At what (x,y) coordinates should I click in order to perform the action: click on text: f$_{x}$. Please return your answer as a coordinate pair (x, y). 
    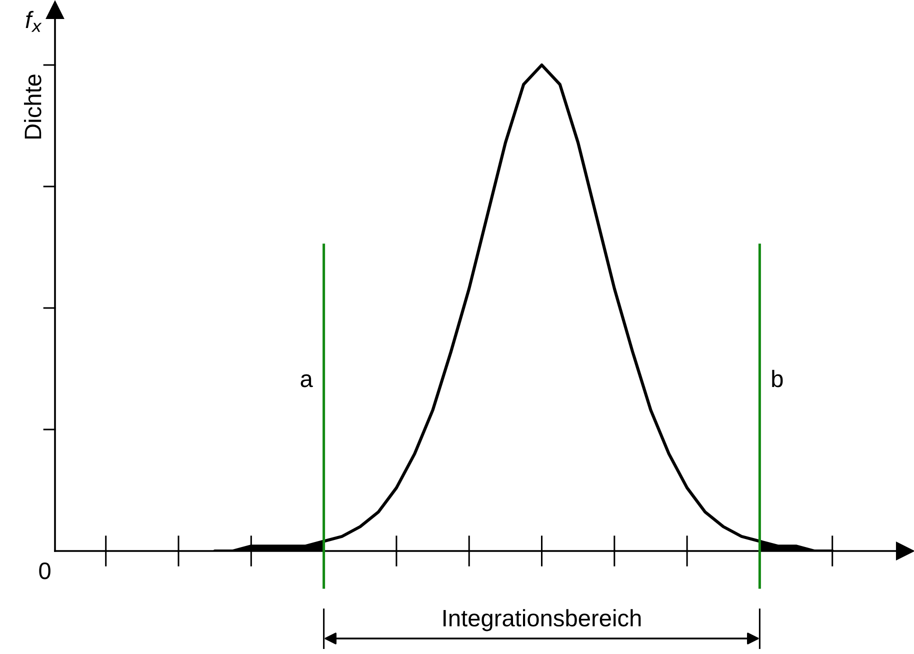
    Looking at the image, I should click on (34, 21).